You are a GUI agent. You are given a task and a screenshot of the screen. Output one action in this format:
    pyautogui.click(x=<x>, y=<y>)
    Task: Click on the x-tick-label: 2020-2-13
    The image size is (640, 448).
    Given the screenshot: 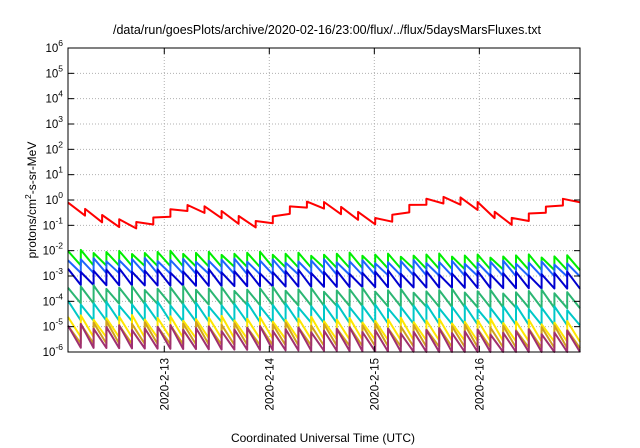 What is the action you would take?
    pyautogui.click(x=165, y=384)
    